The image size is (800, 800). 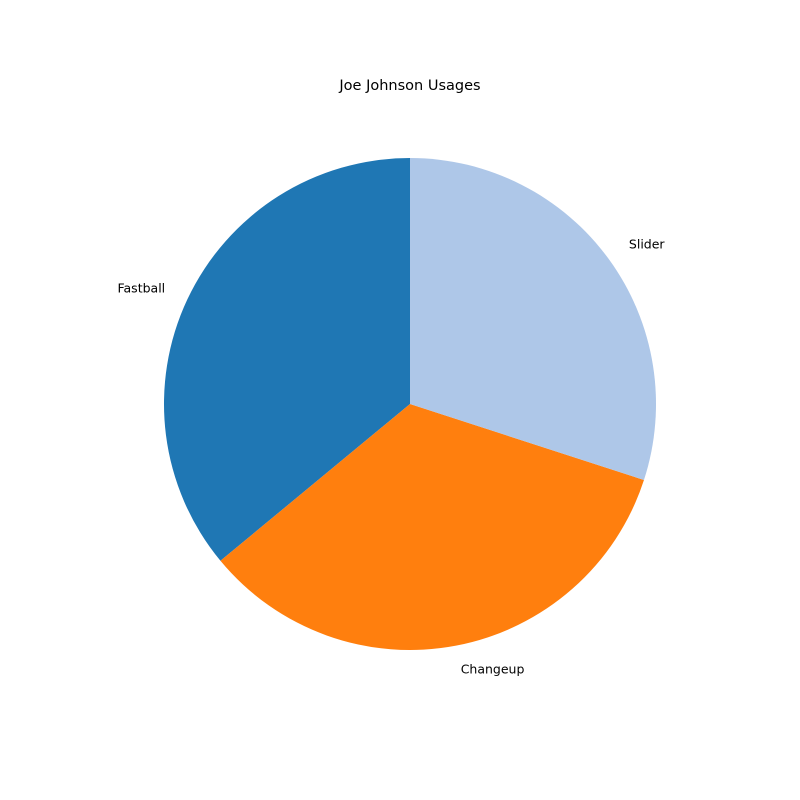 What do you see at coordinates (647, 243) in the screenshot?
I see `slice-label-slider: Slider` at bounding box center [647, 243].